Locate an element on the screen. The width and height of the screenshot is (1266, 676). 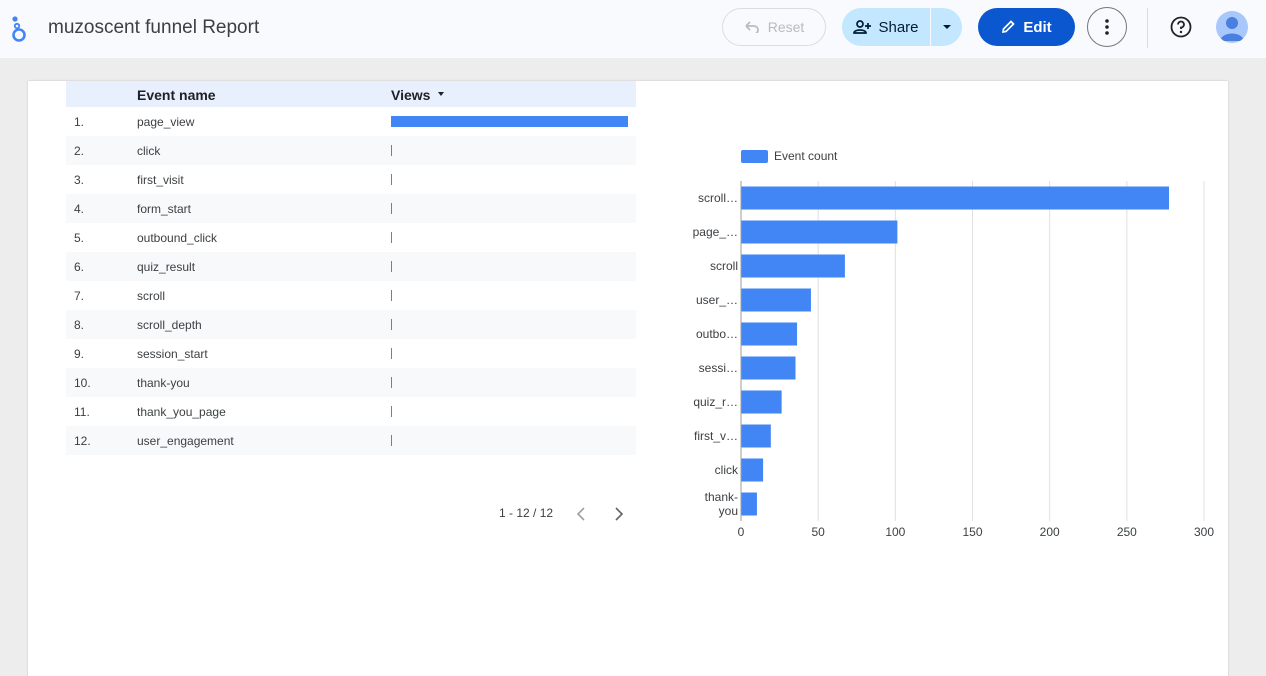
edit-label: Edit is located at coordinates (1037, 27).